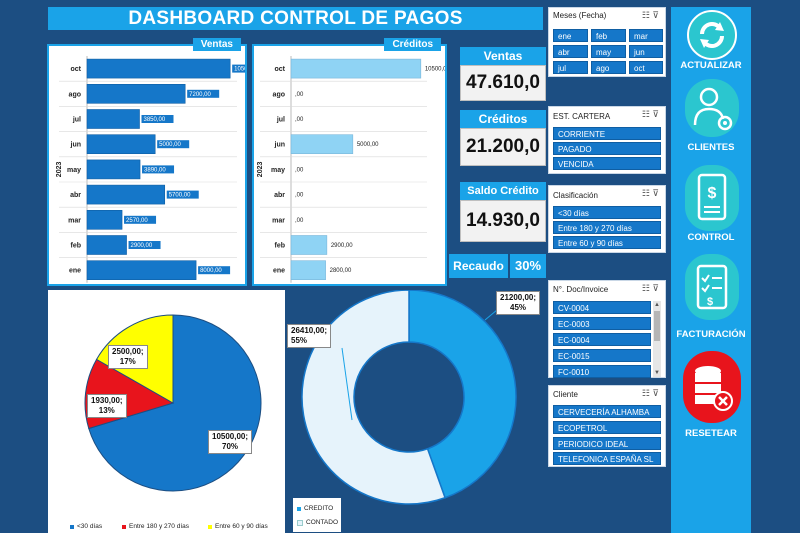 The image size is (800, 533). Describe the element at coordinates (602, 307) in the screenshot. I see `slicer-item-doc: CV-0004` at that location.